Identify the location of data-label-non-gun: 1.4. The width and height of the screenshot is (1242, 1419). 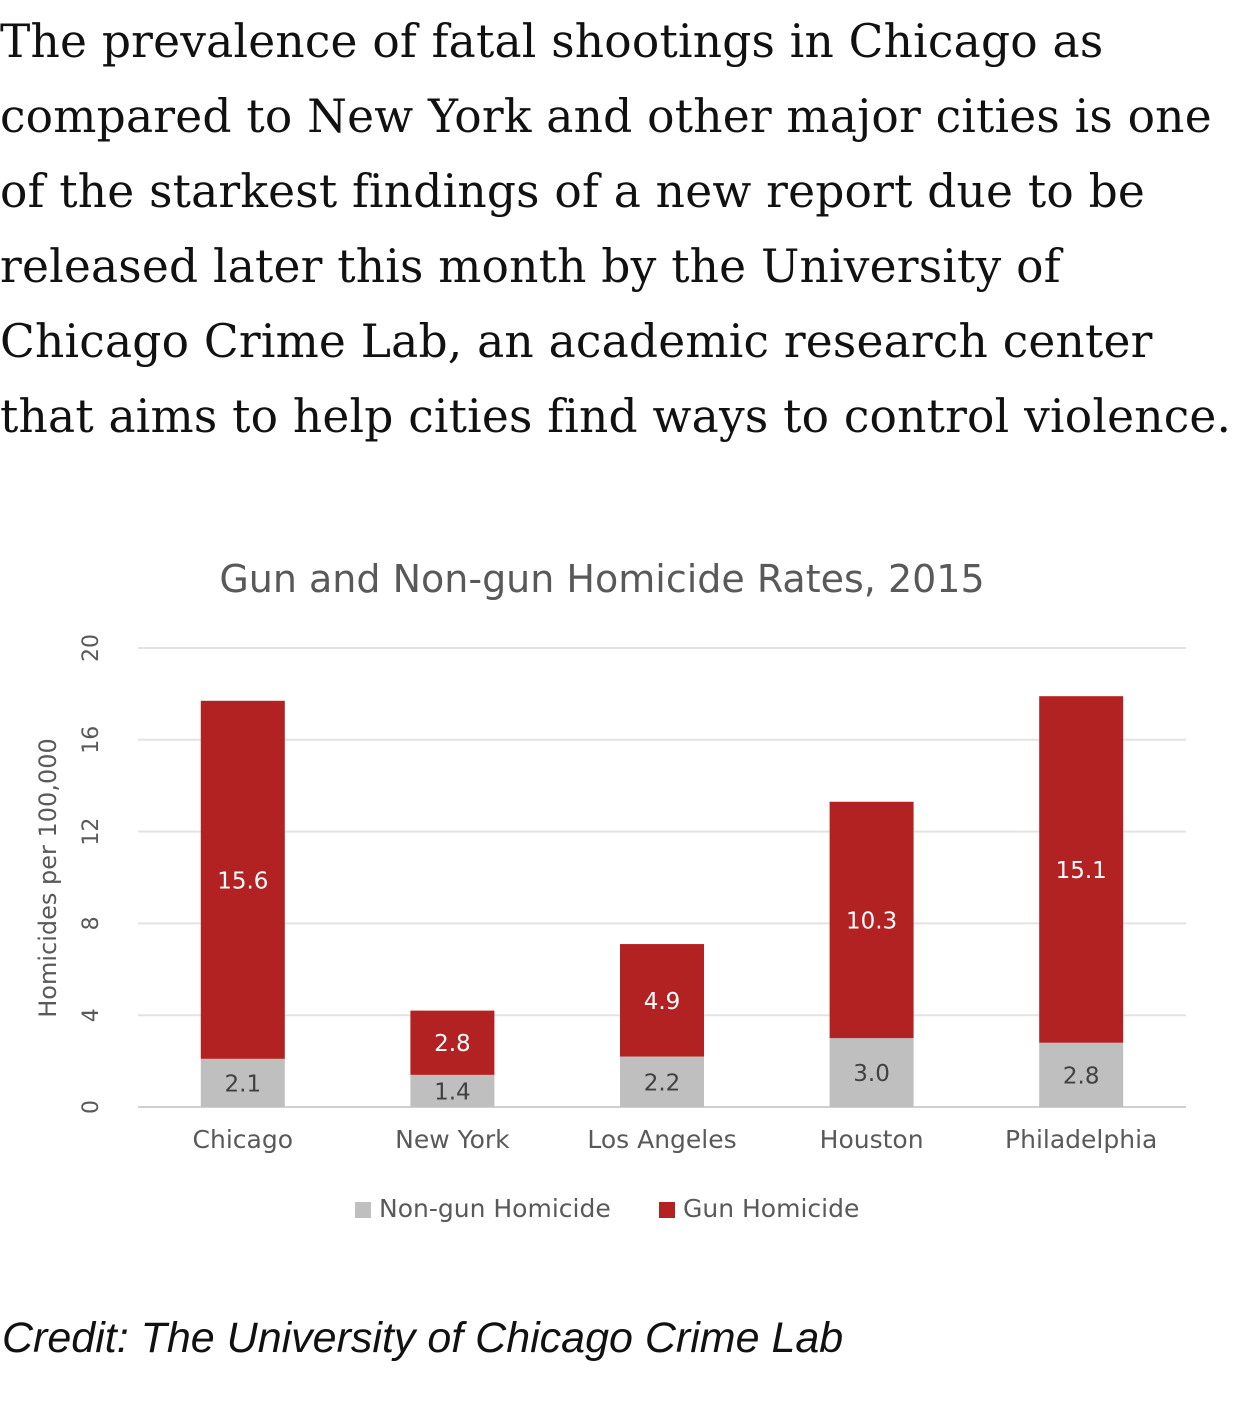
(452, 1092).